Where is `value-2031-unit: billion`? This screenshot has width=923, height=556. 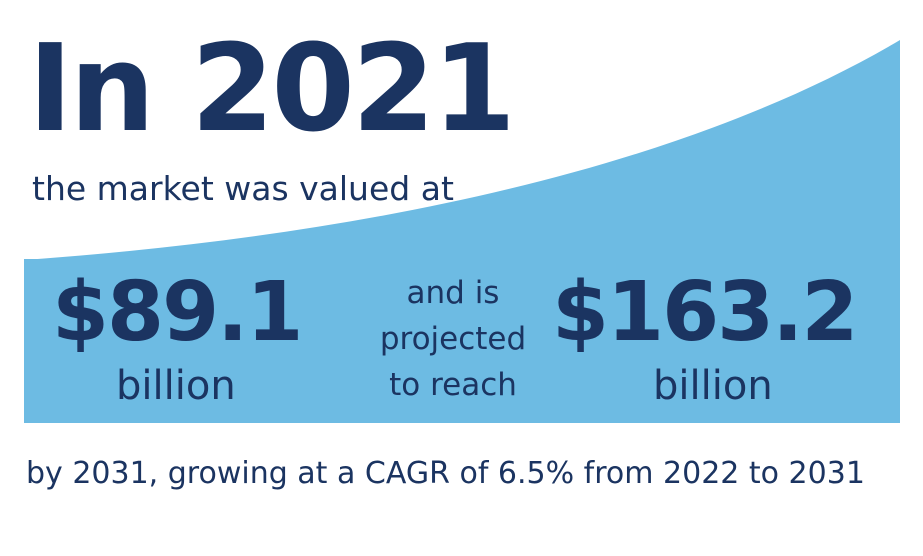
value-2031-unit: billion is located at coordinates (713, 386).